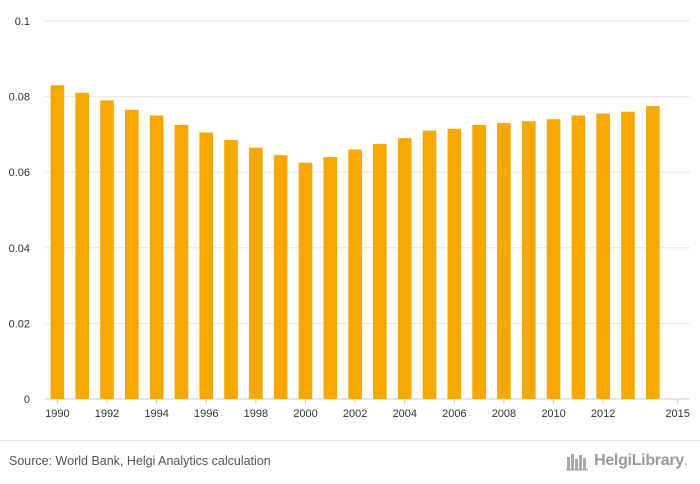  I want to click on x-tick-label: 2004, so click(404, 414).